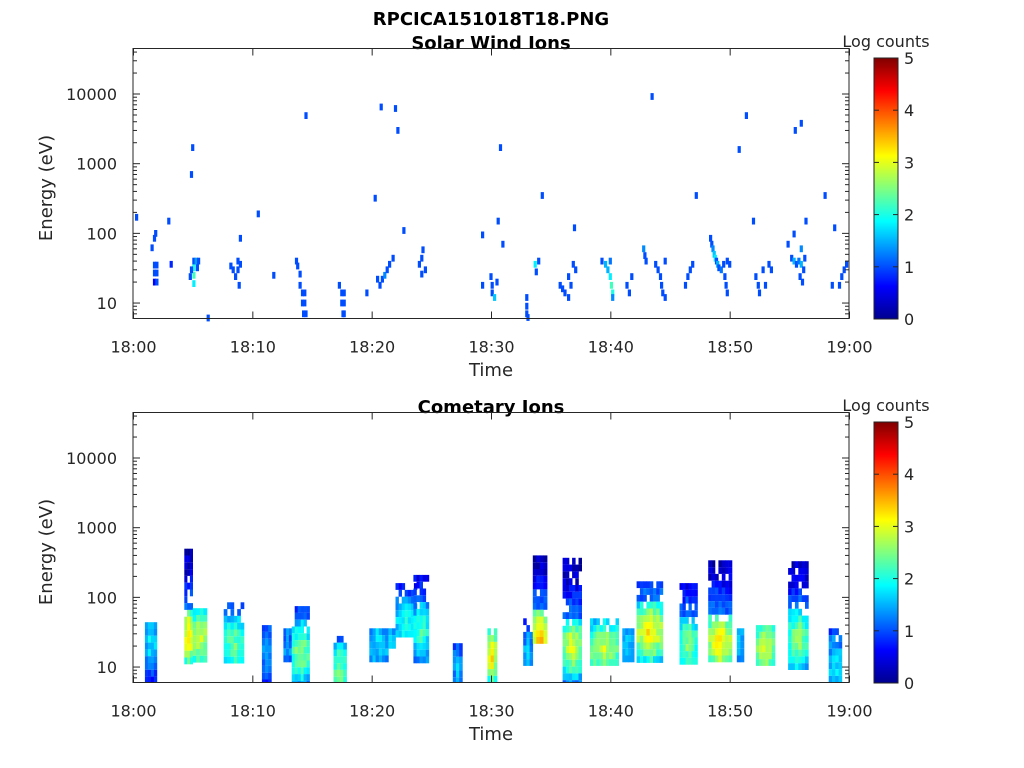  I want to click on x-axis-label: Time, so click(490, 734).